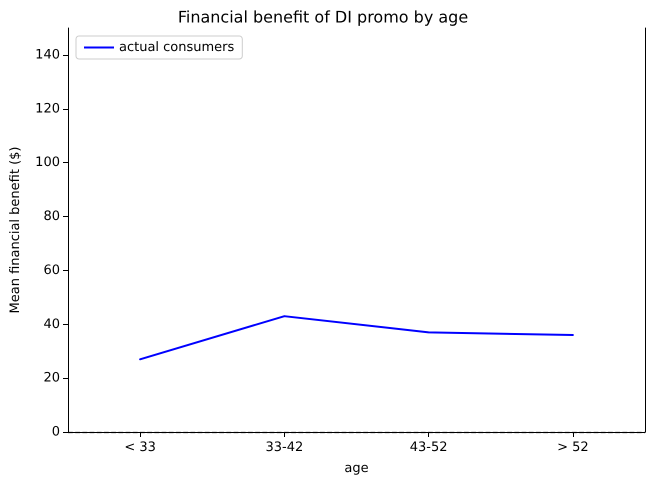  I want to click on y-tick-label: 100, so click(47, 162).